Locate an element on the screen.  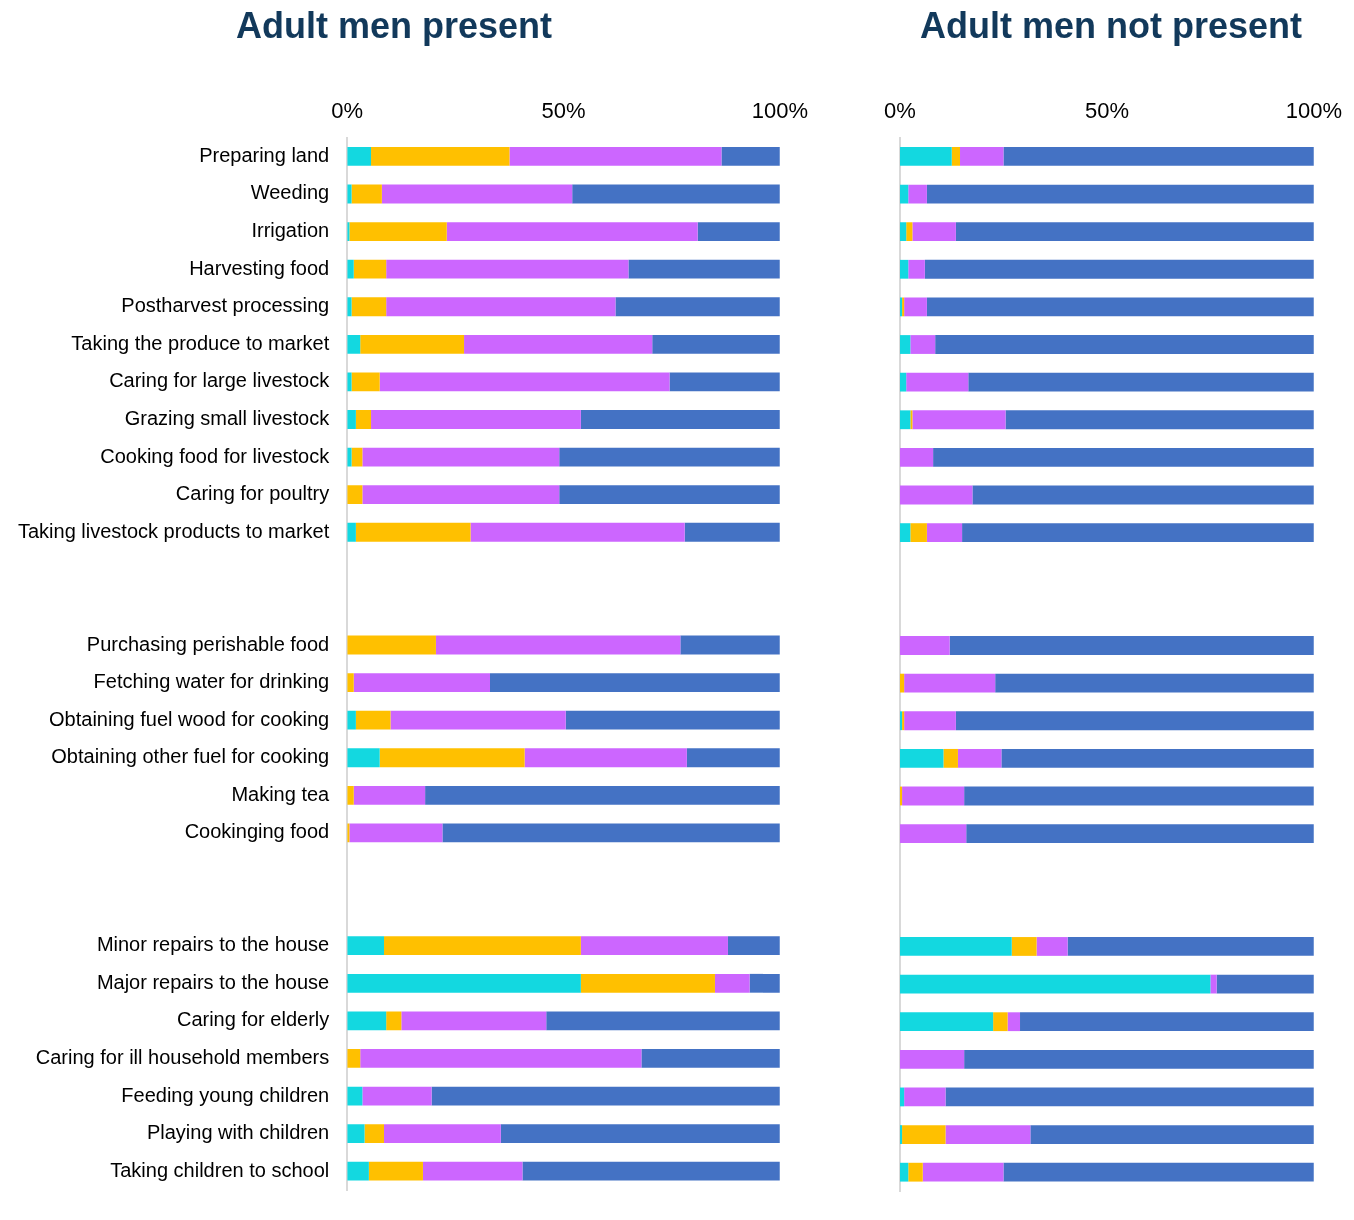
chart-title: Adult men not present is located at coordinates (1111, 25).